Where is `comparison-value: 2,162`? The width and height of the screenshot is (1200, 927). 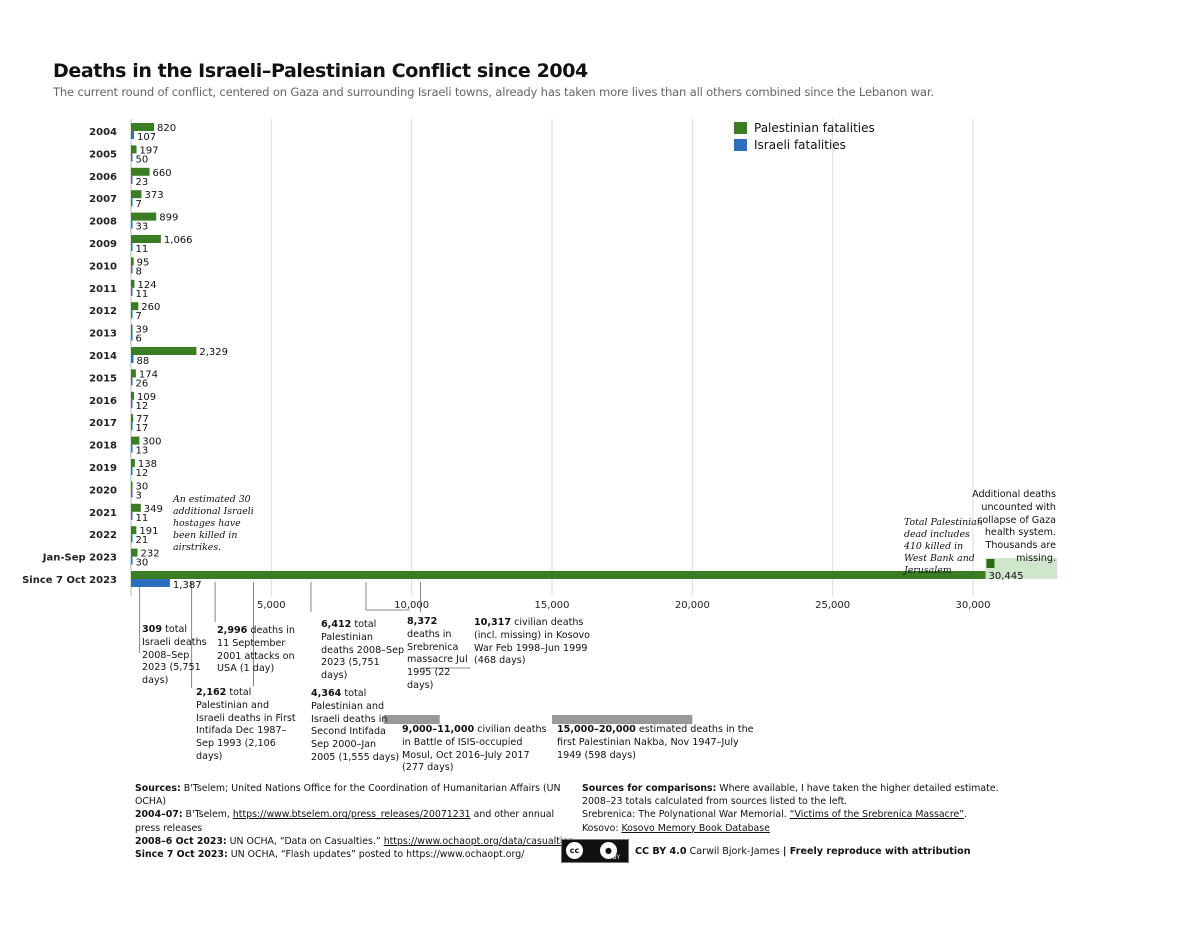 comparison-value: 2,162 is located at coordinates (211, 692).